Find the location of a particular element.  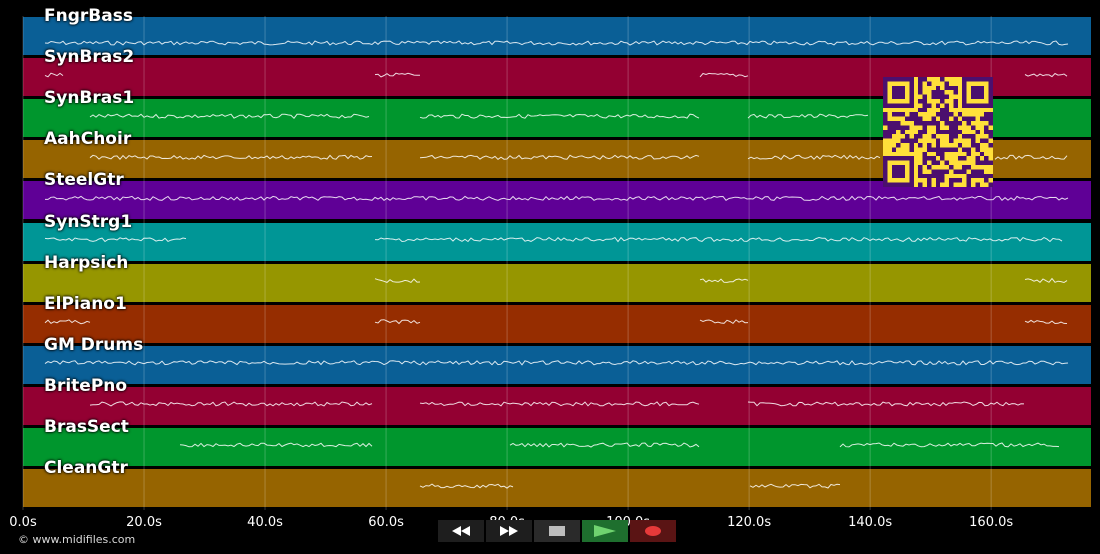

track-name: Harpsich is located at coordinates (86, 262).